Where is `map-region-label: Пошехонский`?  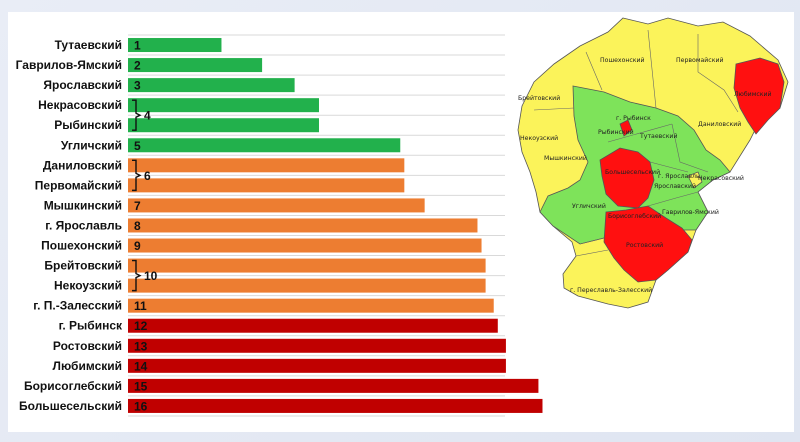 map-region-label: Пошехонский is located at coordinates (622, 60).